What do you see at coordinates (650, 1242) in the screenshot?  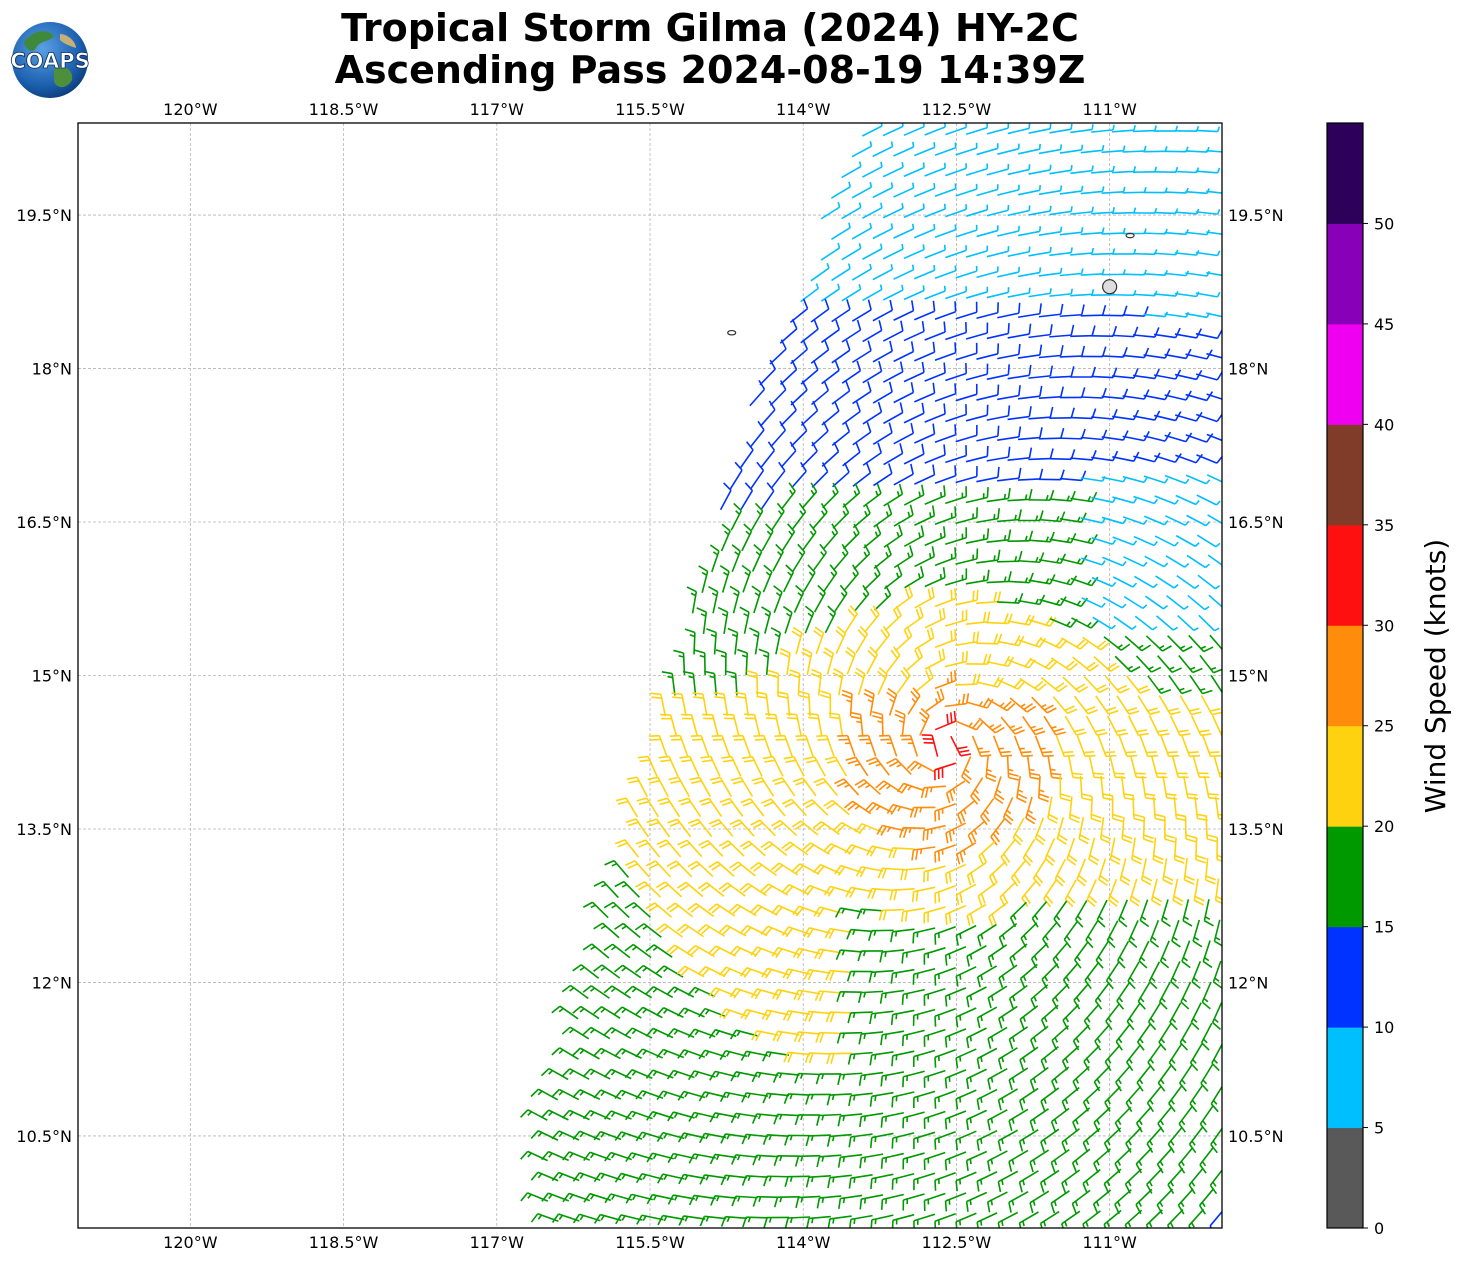 I see `lon-label-bottom-3: 115.5°W` at bounding box center [650, 1242].